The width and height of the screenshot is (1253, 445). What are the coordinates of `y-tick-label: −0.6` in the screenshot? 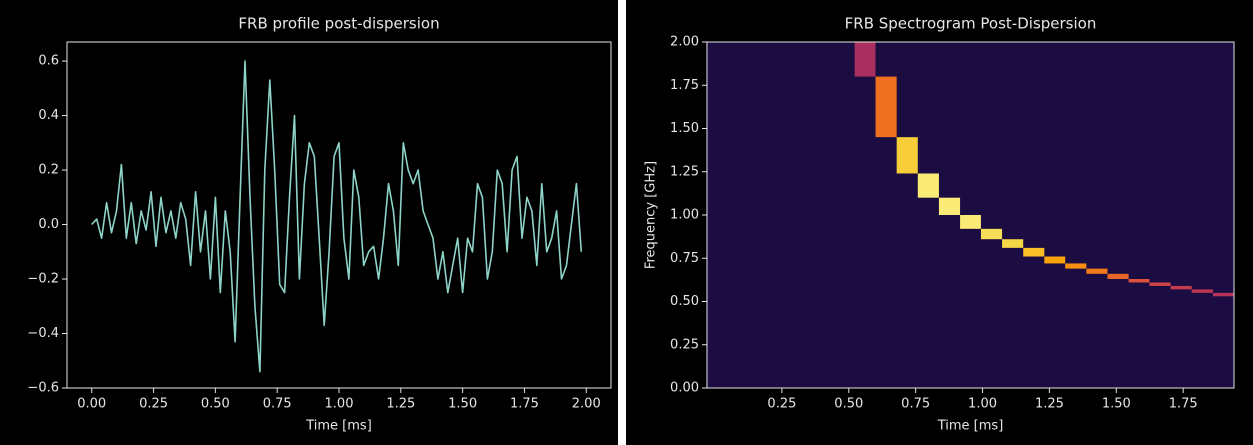 It's located at (43, 388).